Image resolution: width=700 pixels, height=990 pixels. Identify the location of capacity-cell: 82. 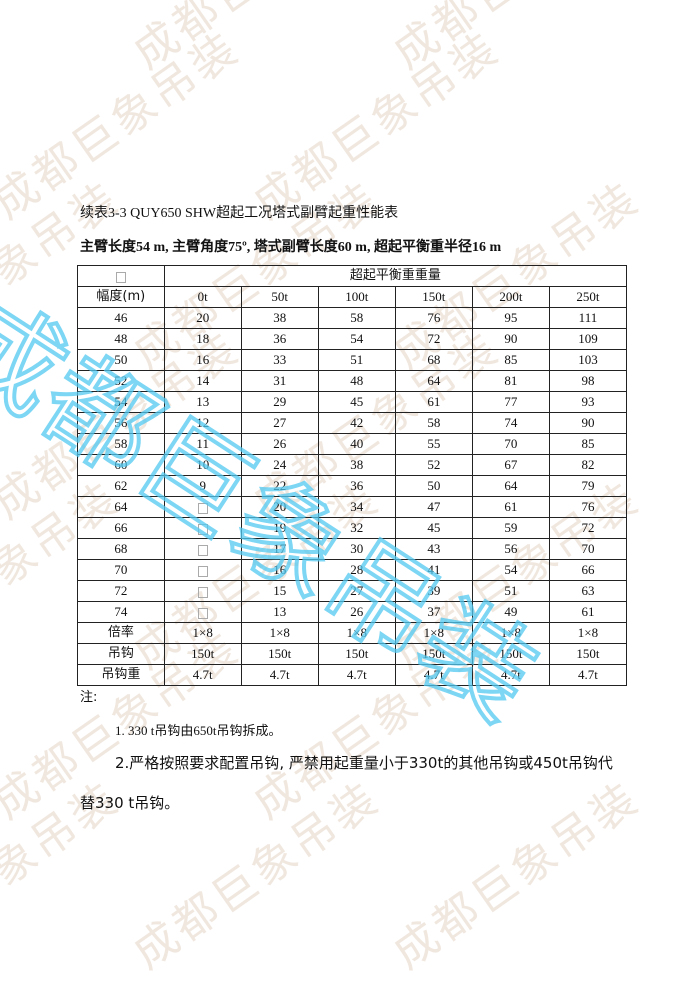
(588, 465).